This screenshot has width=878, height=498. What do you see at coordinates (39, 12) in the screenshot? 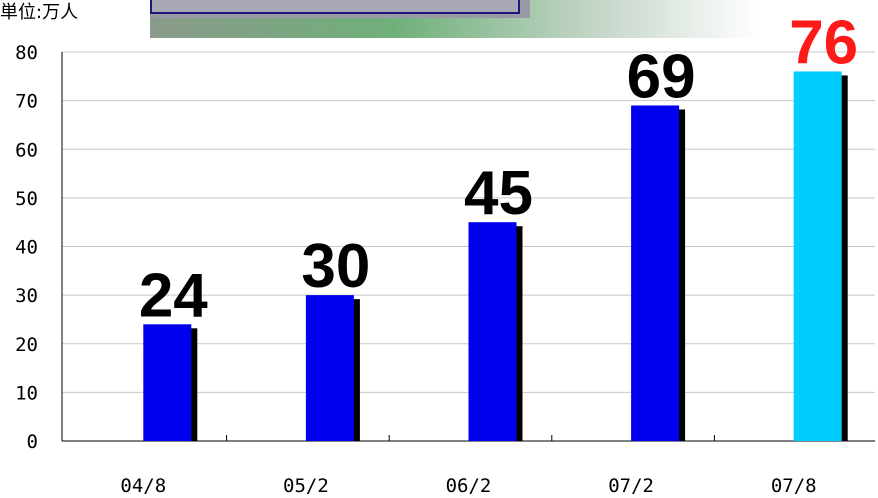
I see `unit-label: 単位:万人` at bounding box center [39, 12].